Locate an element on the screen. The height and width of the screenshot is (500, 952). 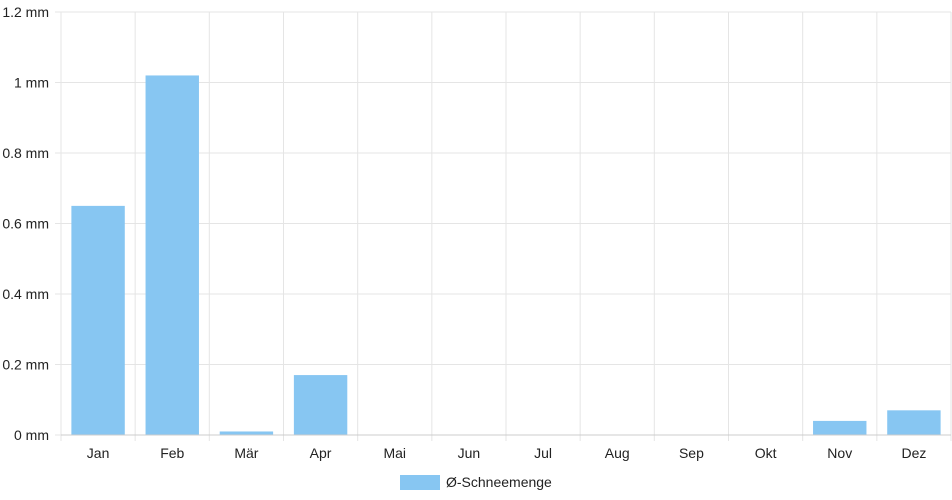
y-tick-label: 0.2 mm is located at coordinates (25, 365).